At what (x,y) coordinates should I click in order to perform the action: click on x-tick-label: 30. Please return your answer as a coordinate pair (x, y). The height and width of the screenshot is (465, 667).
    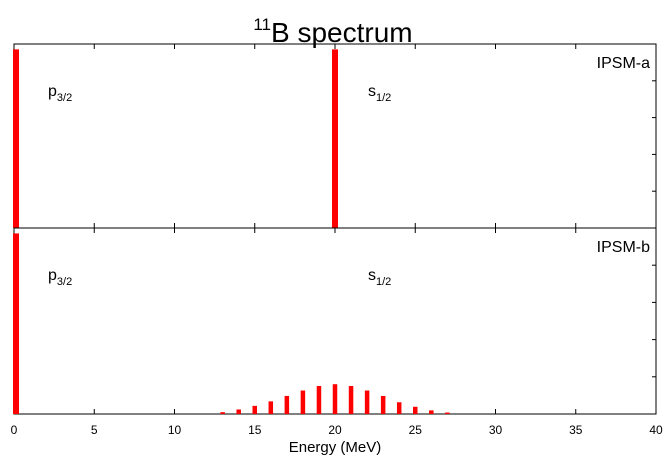
    Looking at the image, I should click on (496, 430).